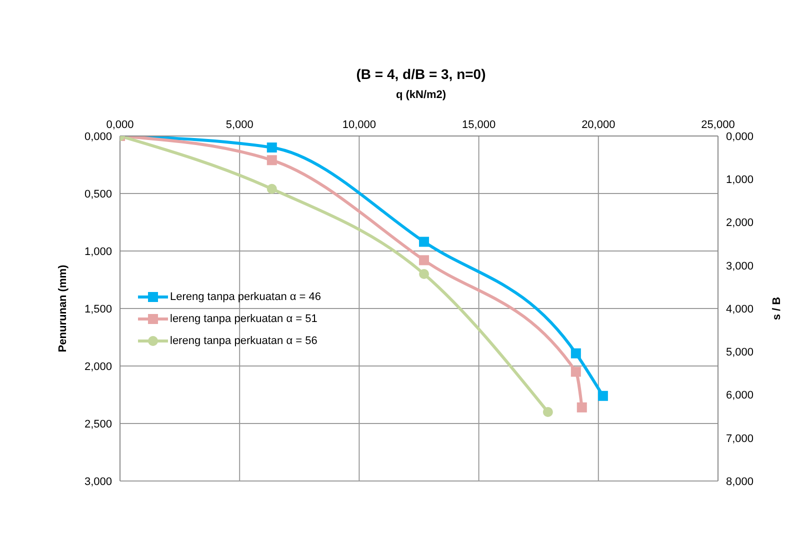  Describe the element at coordinates (740, 180) in the screenshot. I see `y2-tick-label: 1,000` at that location.